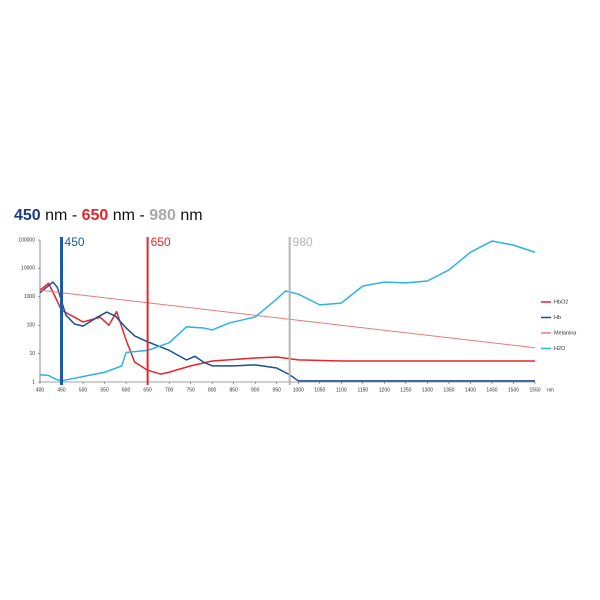  Describe the element at coordinates (534, 390) in the screenshot. I see `x-tick-label: 1550` at that location.